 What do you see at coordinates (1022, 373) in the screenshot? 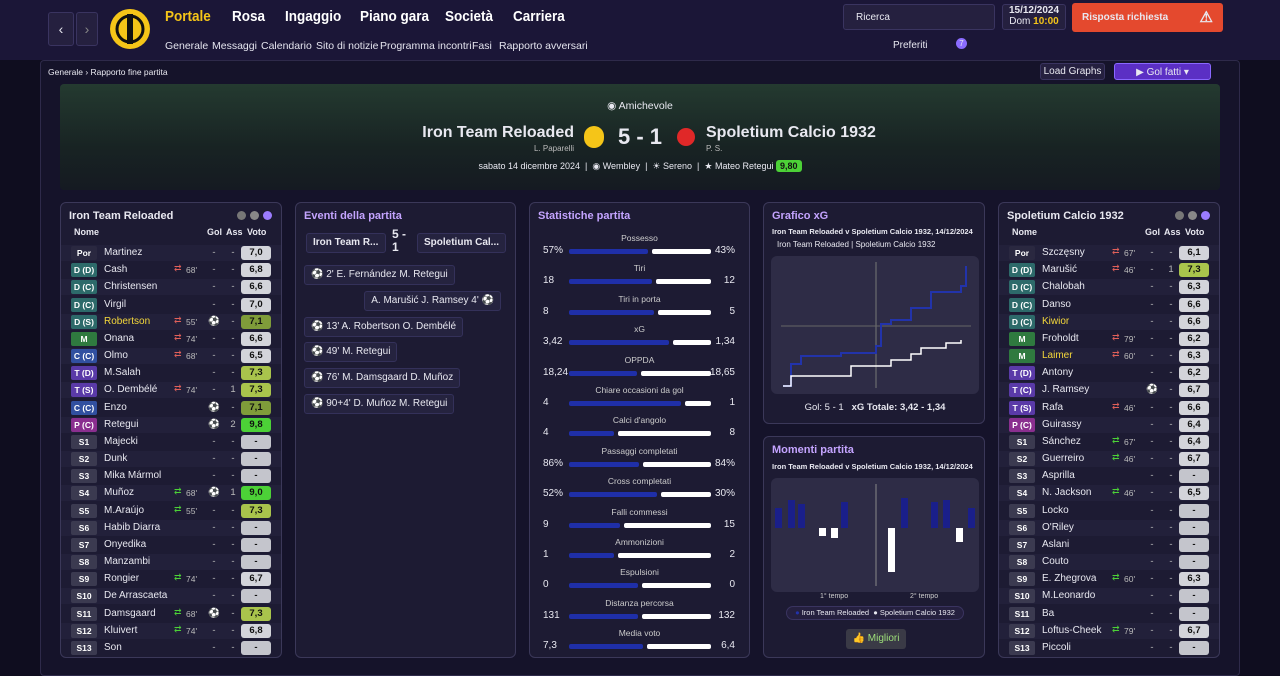
I see `position-badge: T (D)` at bounding box center [1022, 373].